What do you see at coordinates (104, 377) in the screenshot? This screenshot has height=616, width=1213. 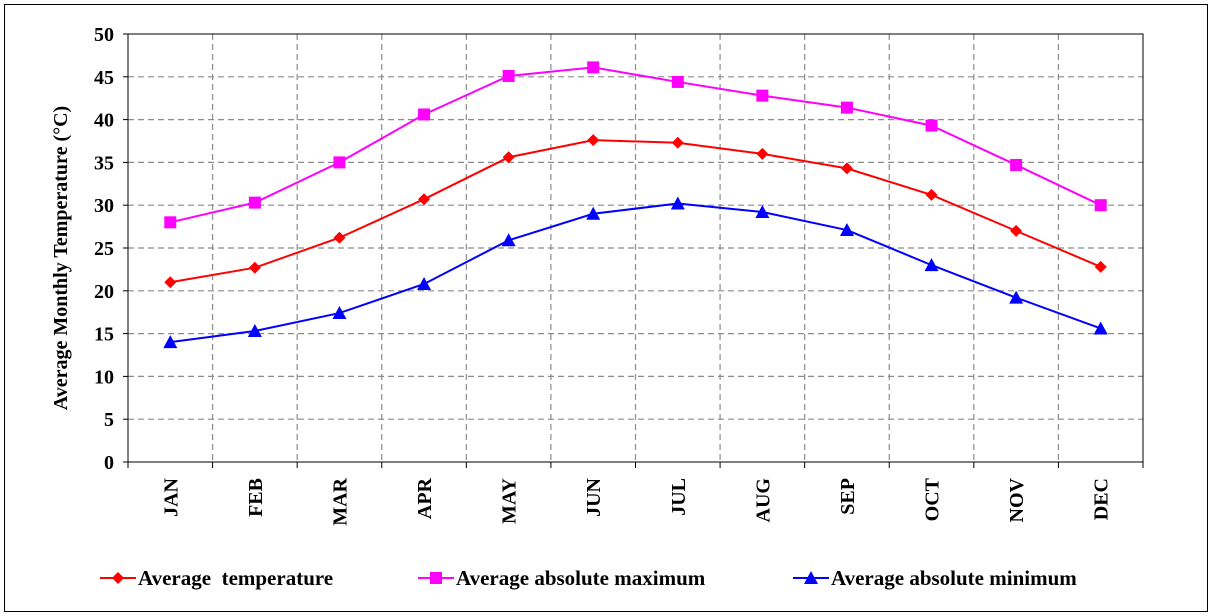 I see `y-tick-label: 10` at bounding box center [104, 377].